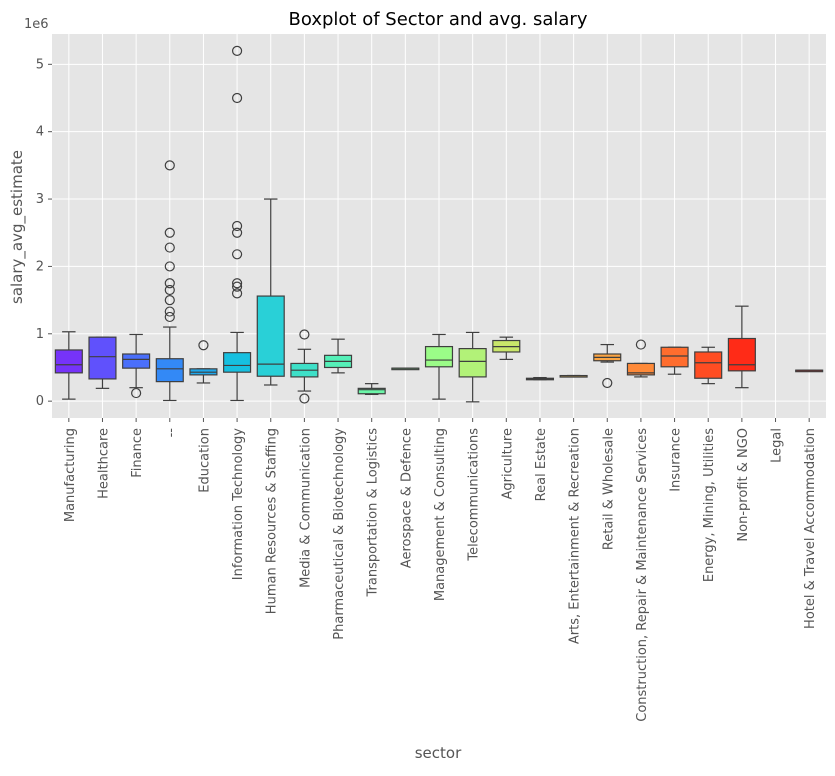  Describe the element at coordinates (406, 498) in the screenshot. I see `x-tick-label: Aerospace & Defence` at that location.